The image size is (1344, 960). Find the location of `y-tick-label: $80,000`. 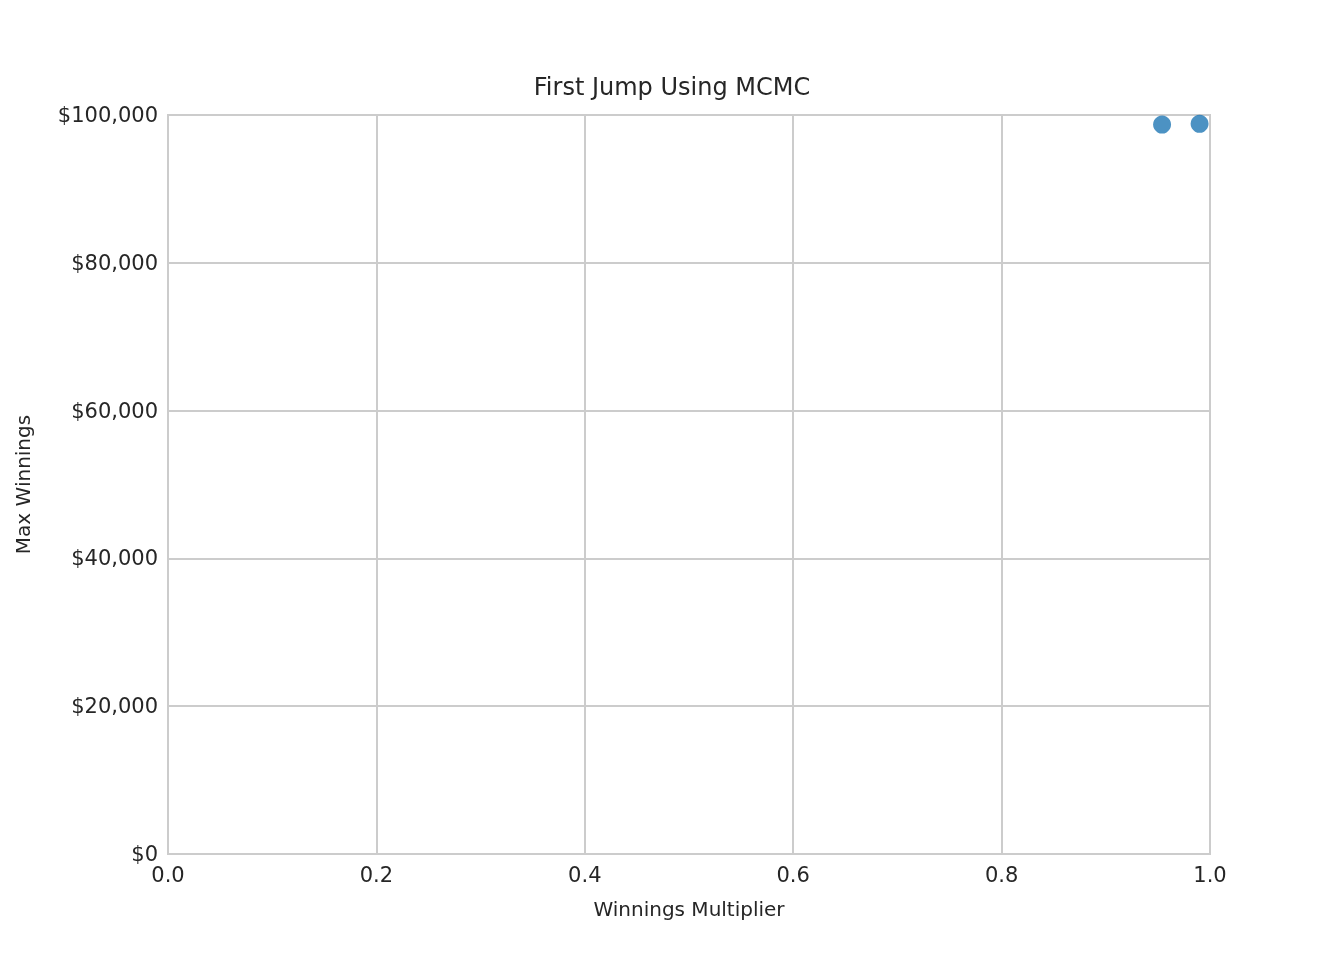

y-tick-label: $80,000 is located at coordinates (114, 262).